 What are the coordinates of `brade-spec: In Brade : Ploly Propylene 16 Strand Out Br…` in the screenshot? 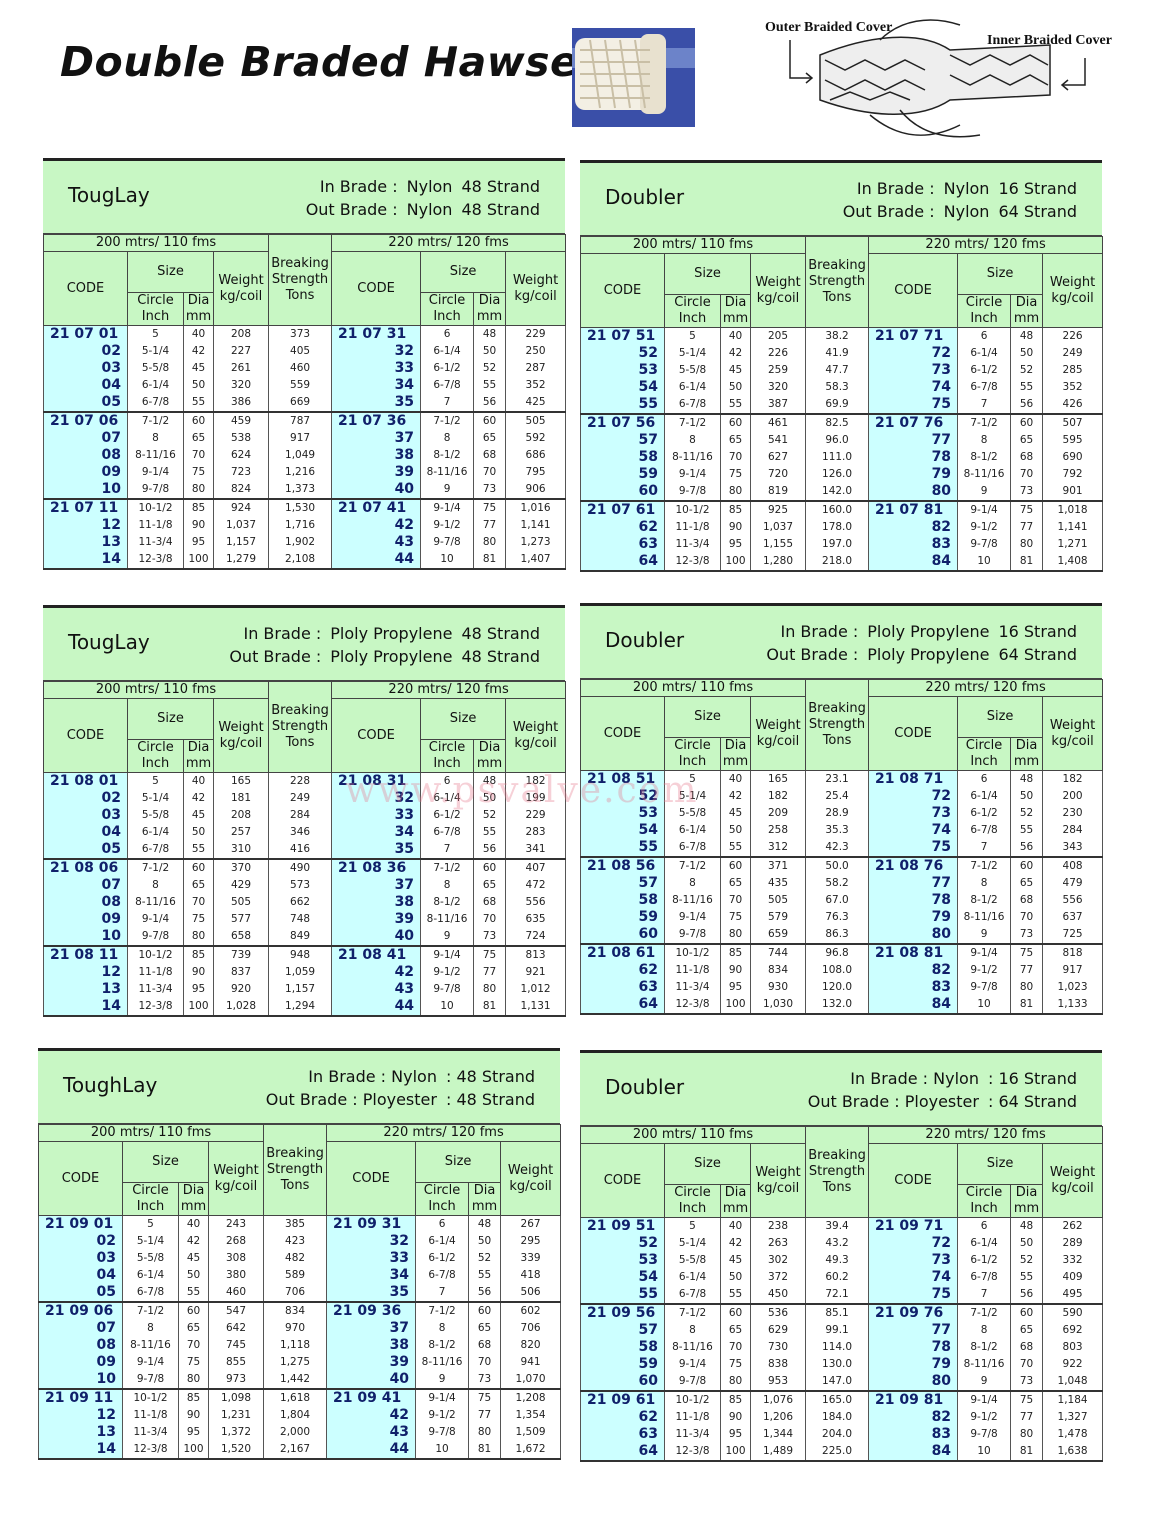 It's located at (917, 643).